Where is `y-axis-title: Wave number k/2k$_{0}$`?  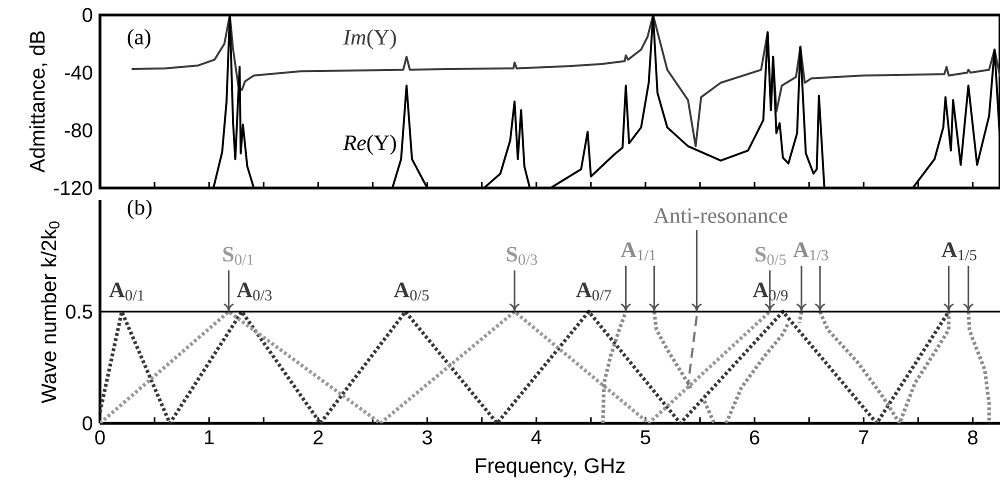
y-axis-title: Wave number k/2k$_{0}$ is located at coordinates (50, 313).